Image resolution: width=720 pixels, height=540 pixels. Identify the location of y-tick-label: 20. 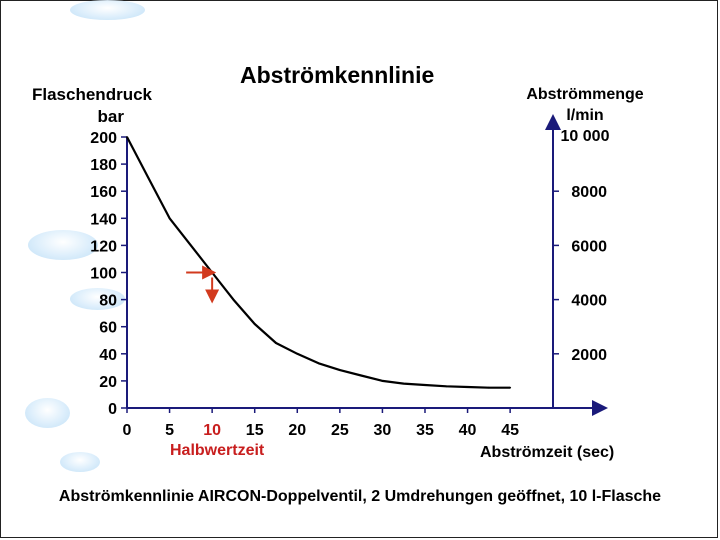
(108, 382).